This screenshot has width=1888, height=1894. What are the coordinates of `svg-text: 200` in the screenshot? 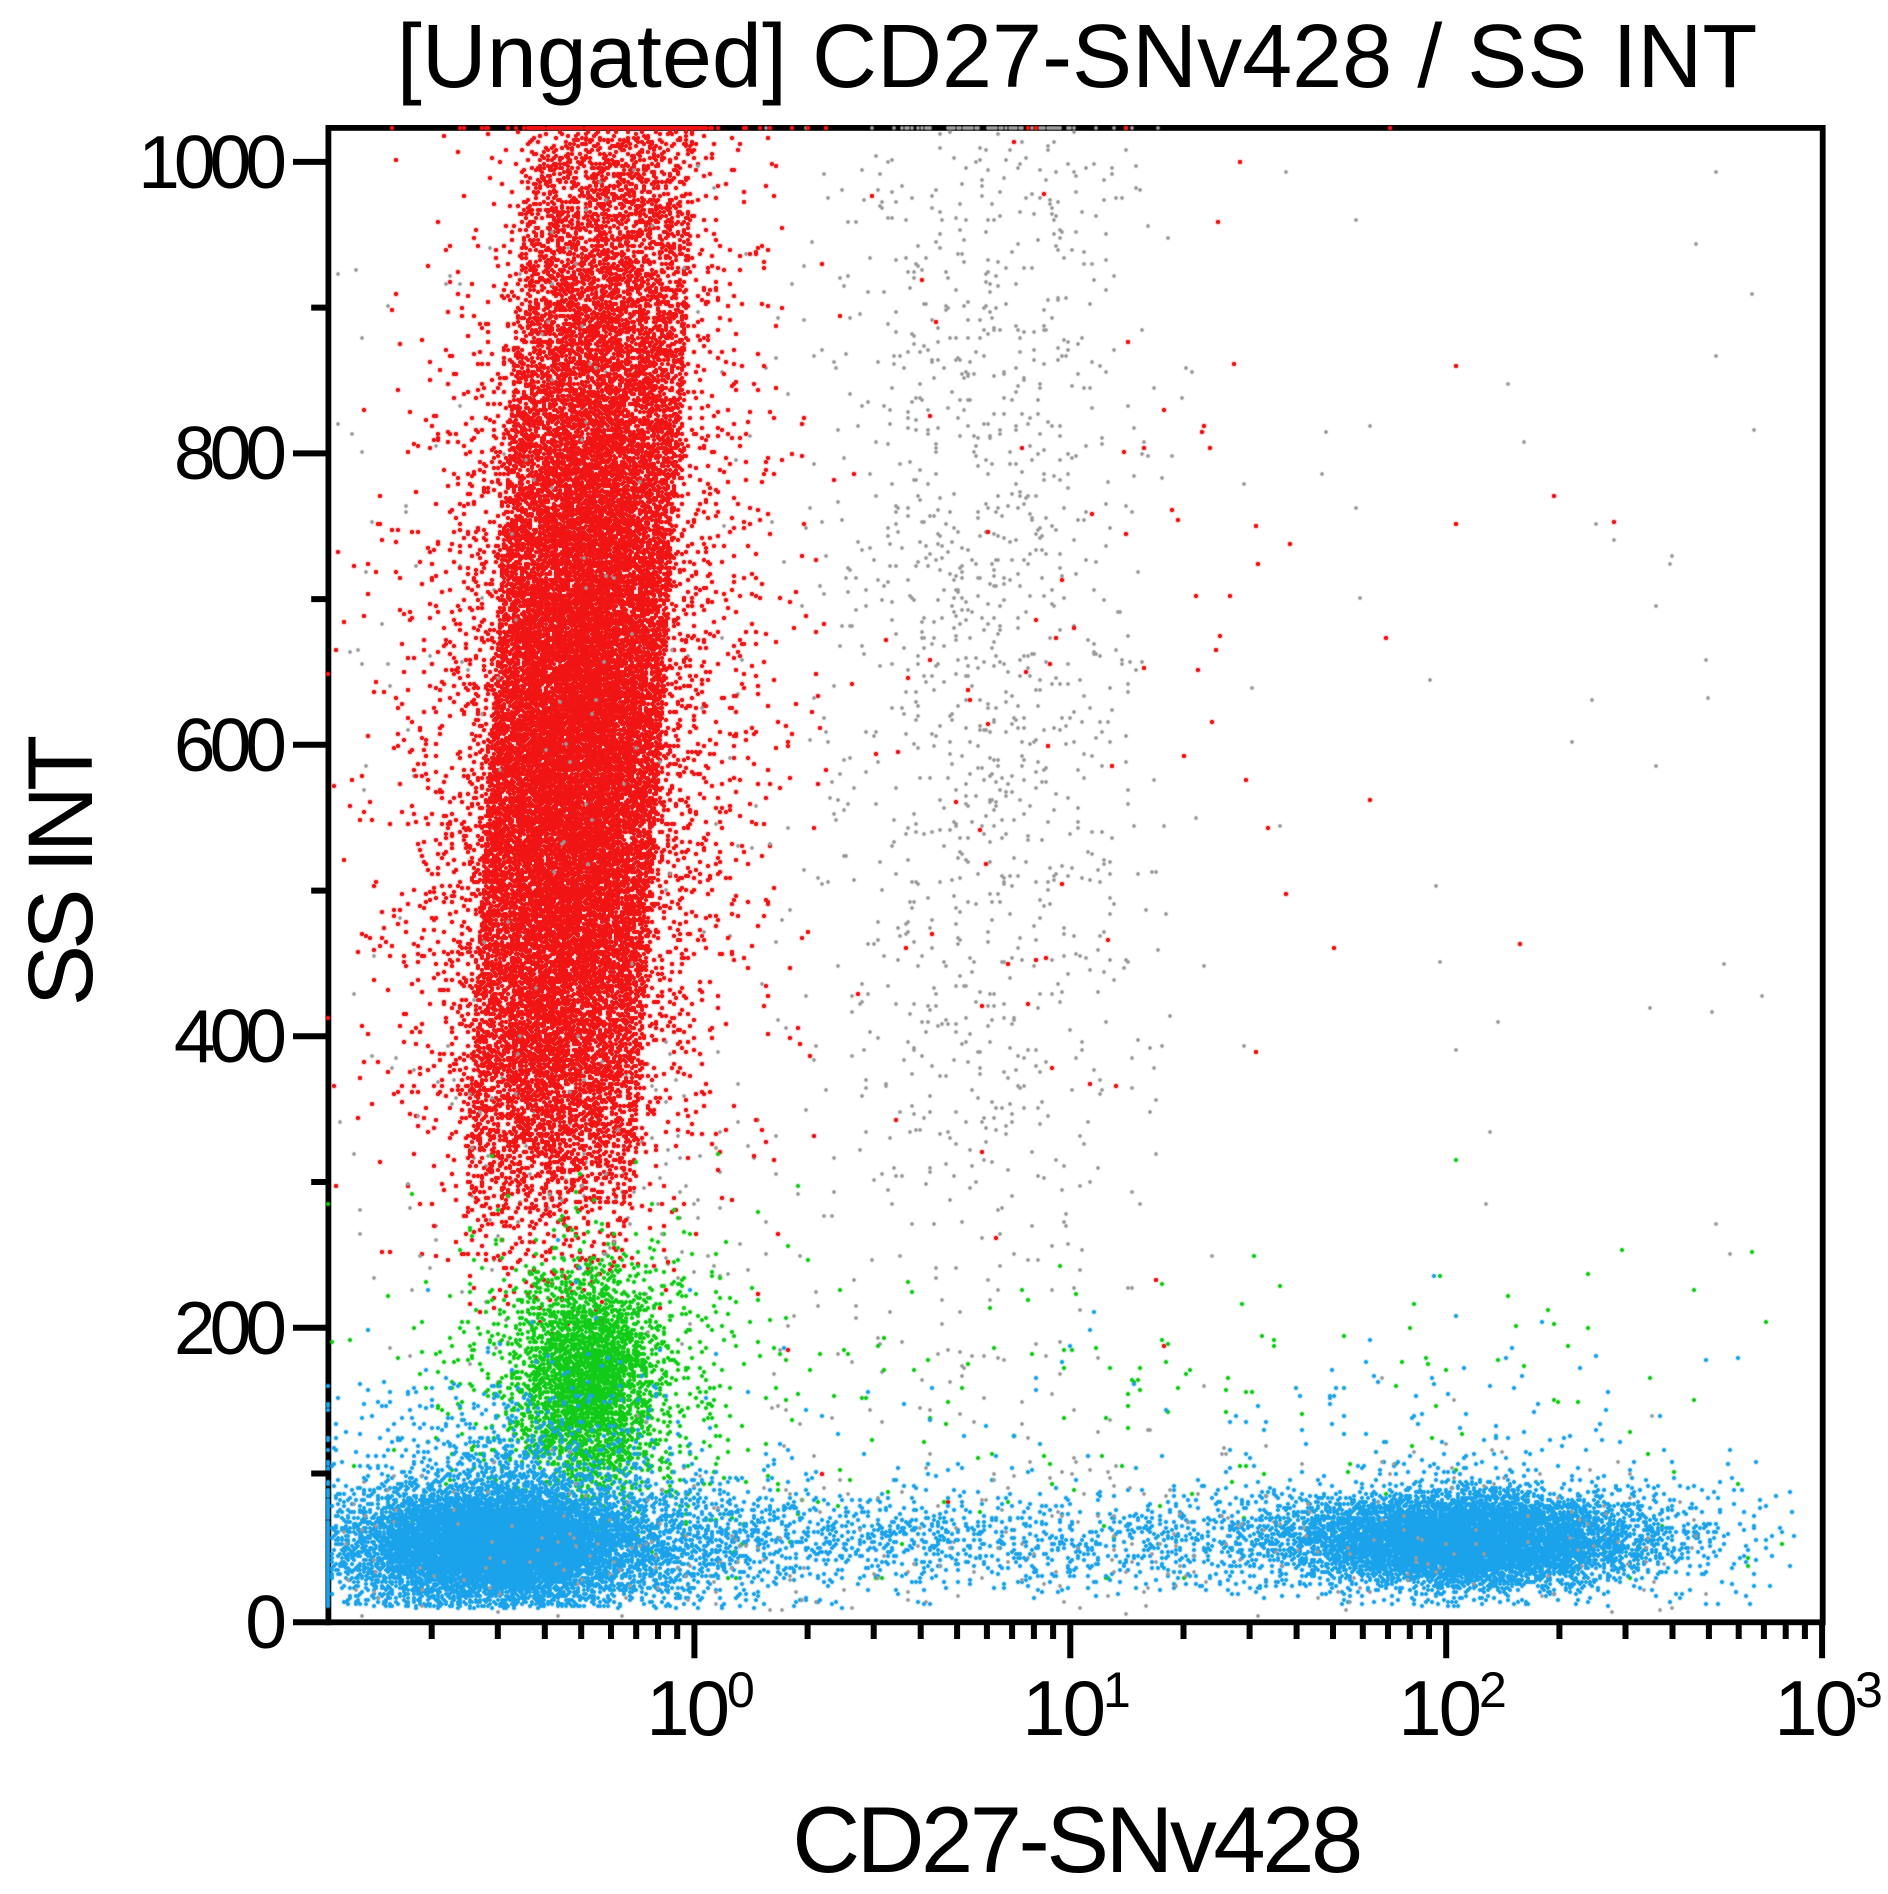 It's located at (229, 1328).